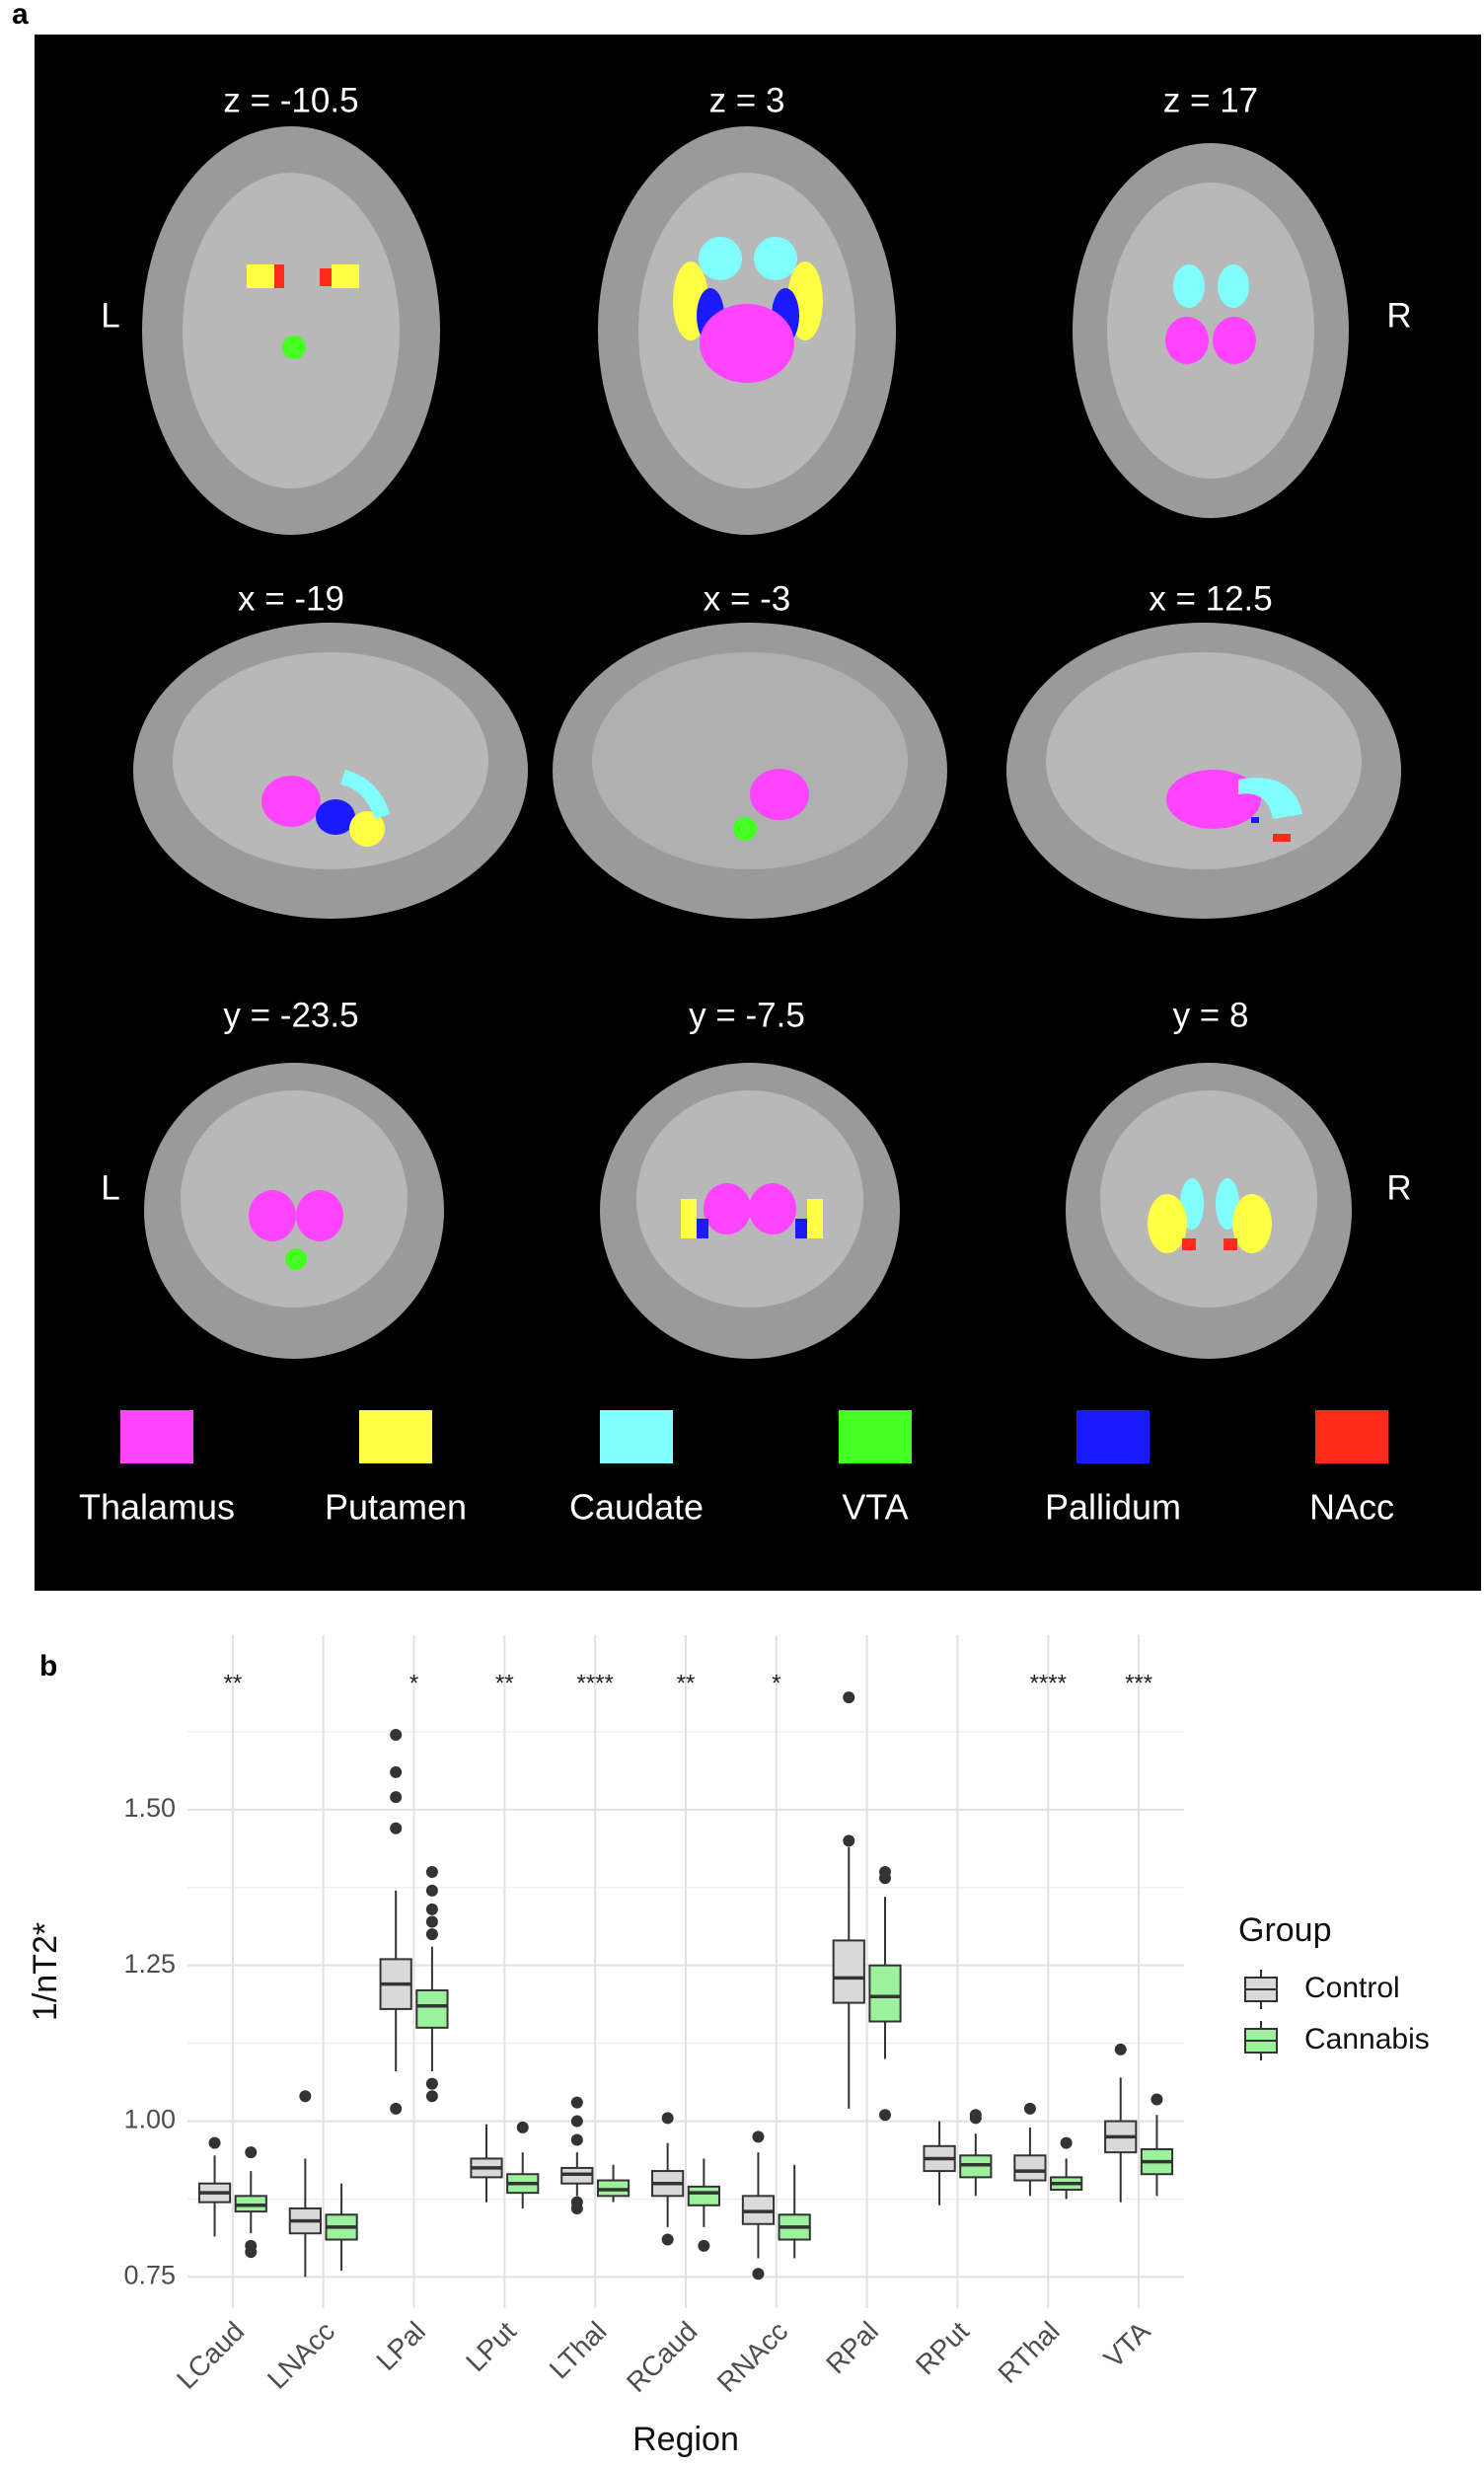  Describe the element at coordinates (1367, 2039) in the screenshot. I see `legend-label: Cannabis` at that location.